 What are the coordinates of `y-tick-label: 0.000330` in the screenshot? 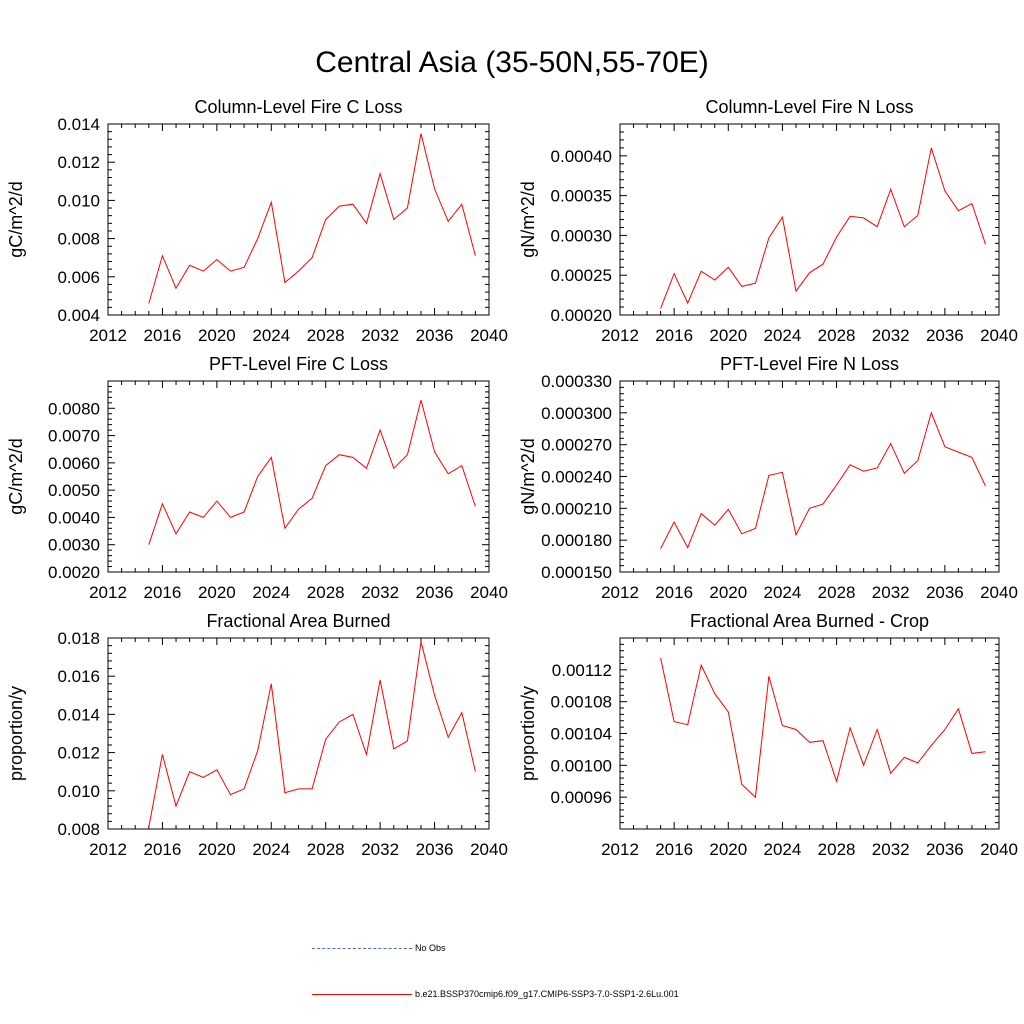 It's located at (576, 381).